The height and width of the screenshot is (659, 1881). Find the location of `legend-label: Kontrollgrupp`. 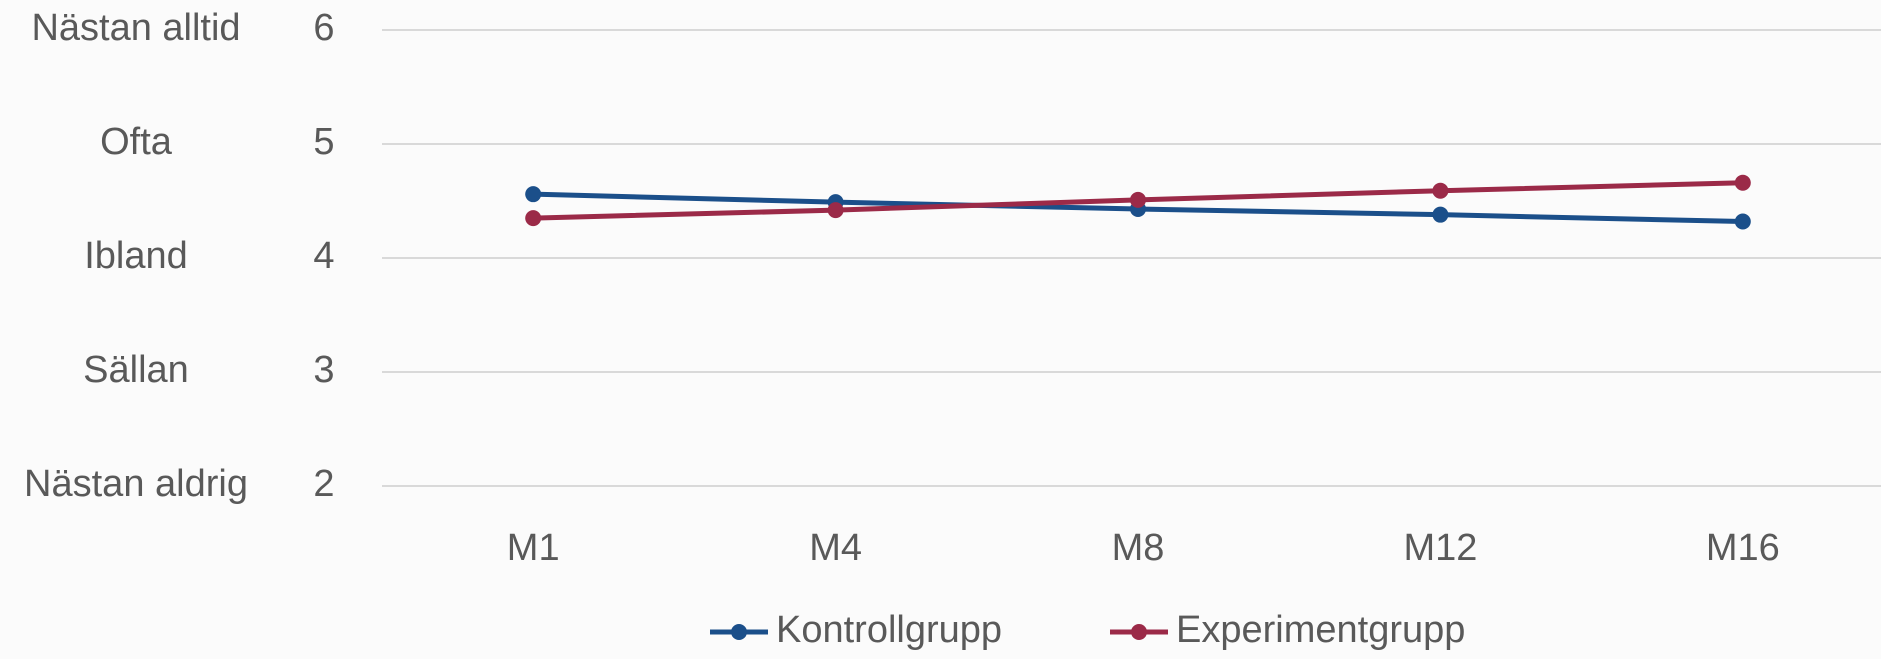

legend-label: Kontrollgrupp is located at coordinates (889, 630).